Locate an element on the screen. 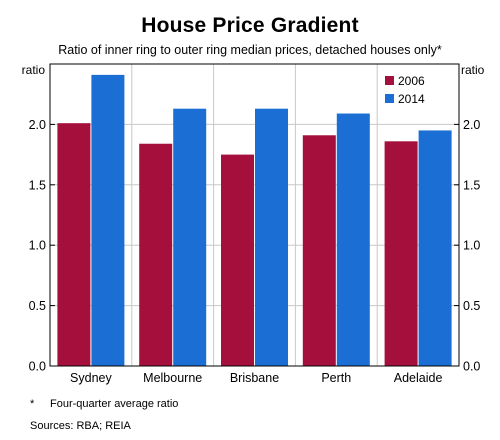 The height and width of the screenshot is (440, 500). footnote: * Four-quarter average ratio is located at coordinates (104, 404).